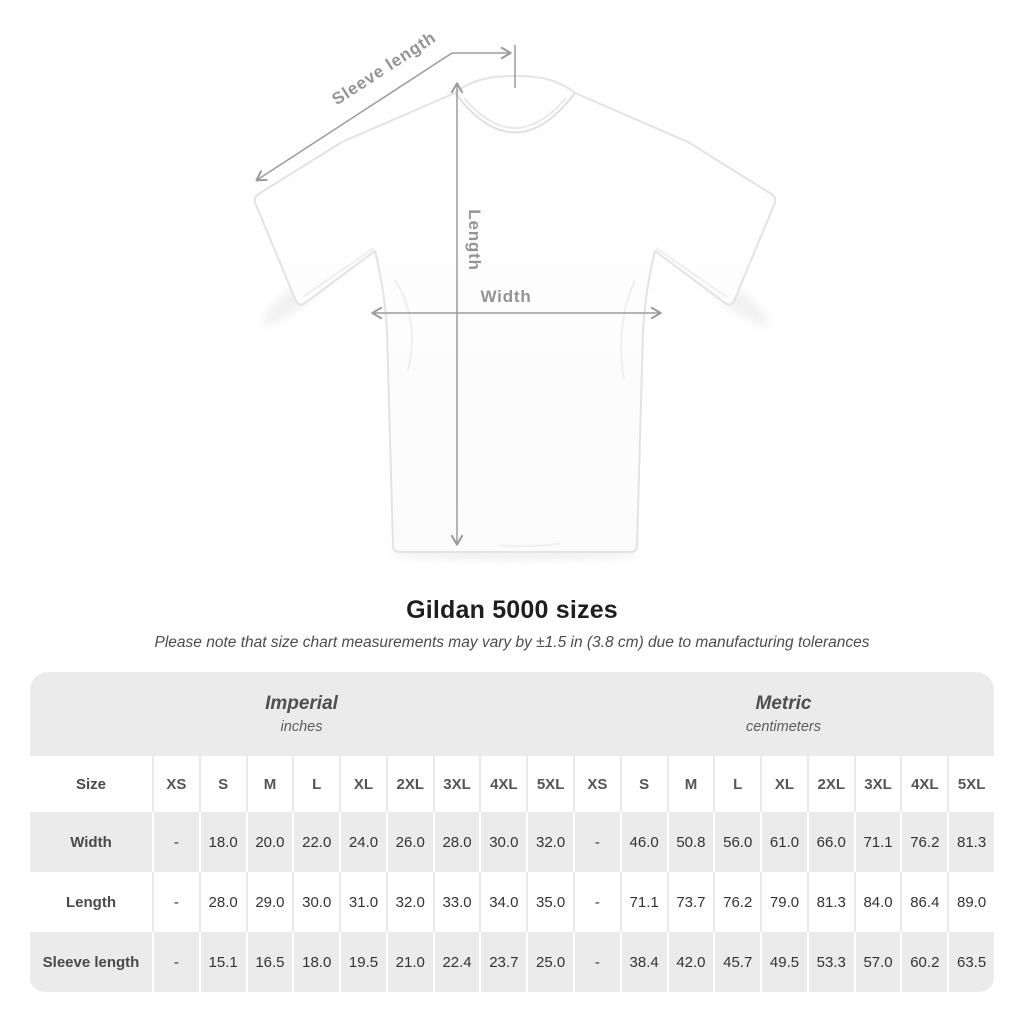  I want to click on table-cell: 49.5, so click(783, 962).